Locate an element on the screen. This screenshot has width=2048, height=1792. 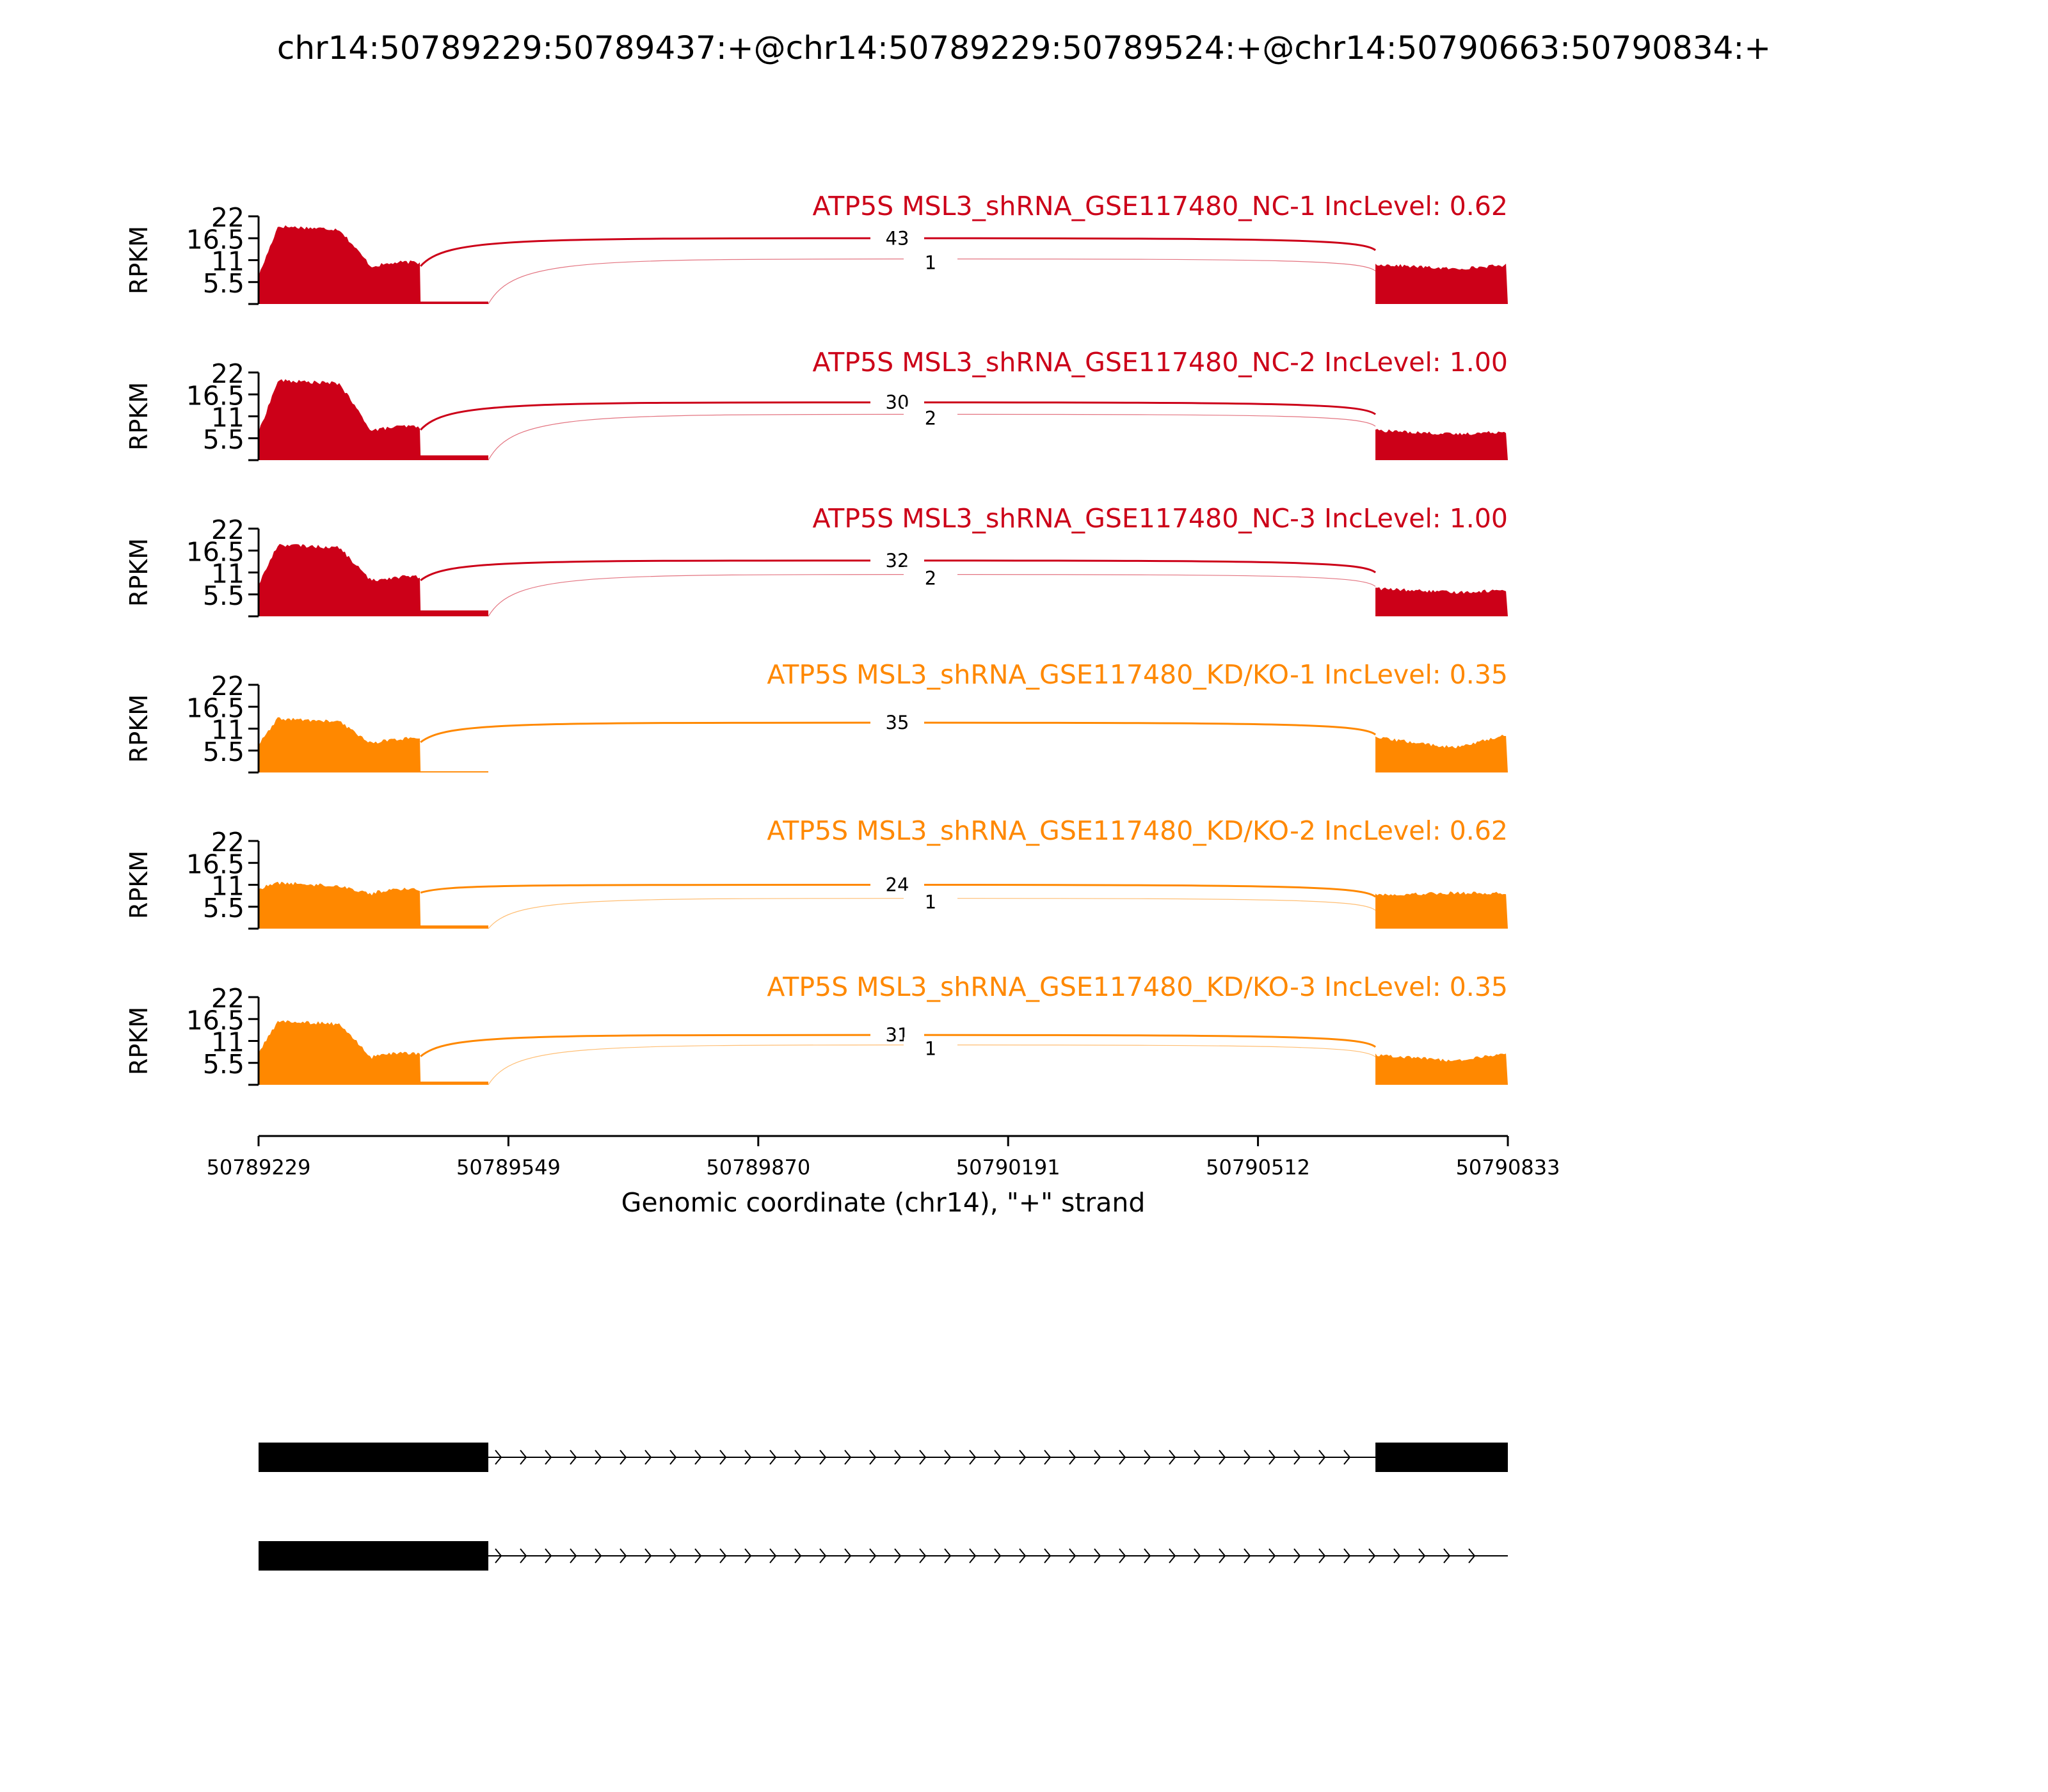
junction-label: 43 is located at coordinates (897, 238).